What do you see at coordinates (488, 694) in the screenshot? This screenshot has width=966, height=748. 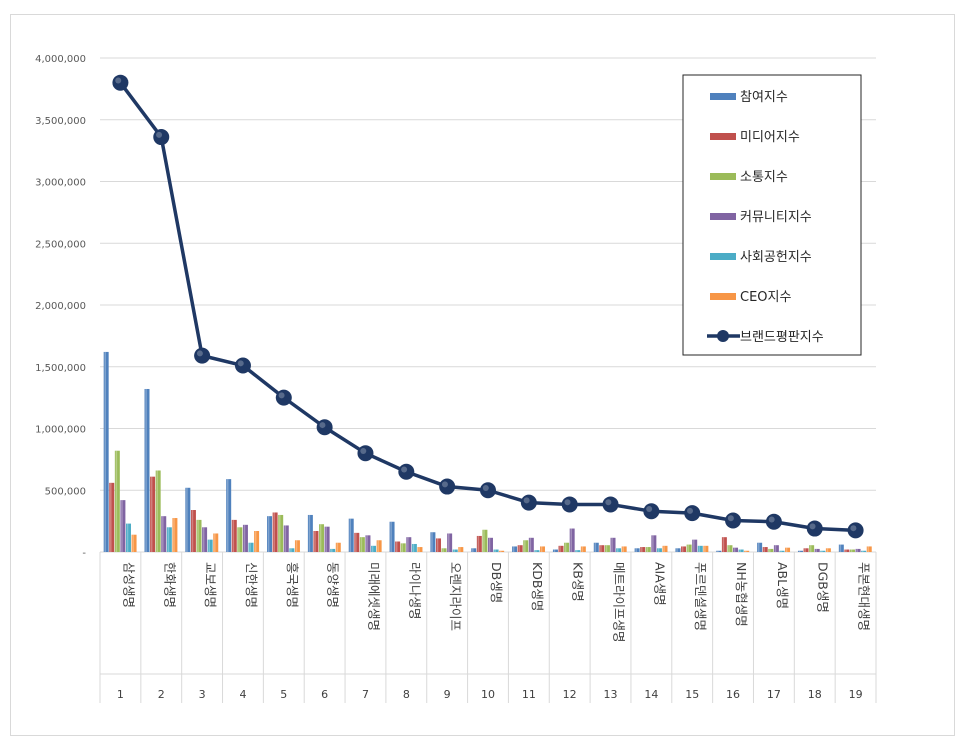 I see `rank-label: 10` at bounding box center [488, 694].